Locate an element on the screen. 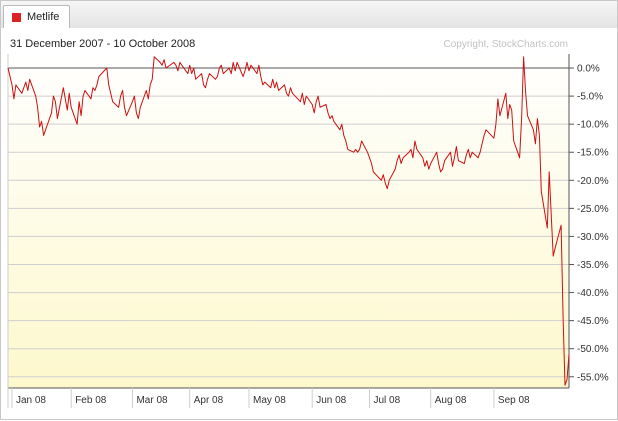  x-tick-label: May 08 is located at coordinates (269, 400).